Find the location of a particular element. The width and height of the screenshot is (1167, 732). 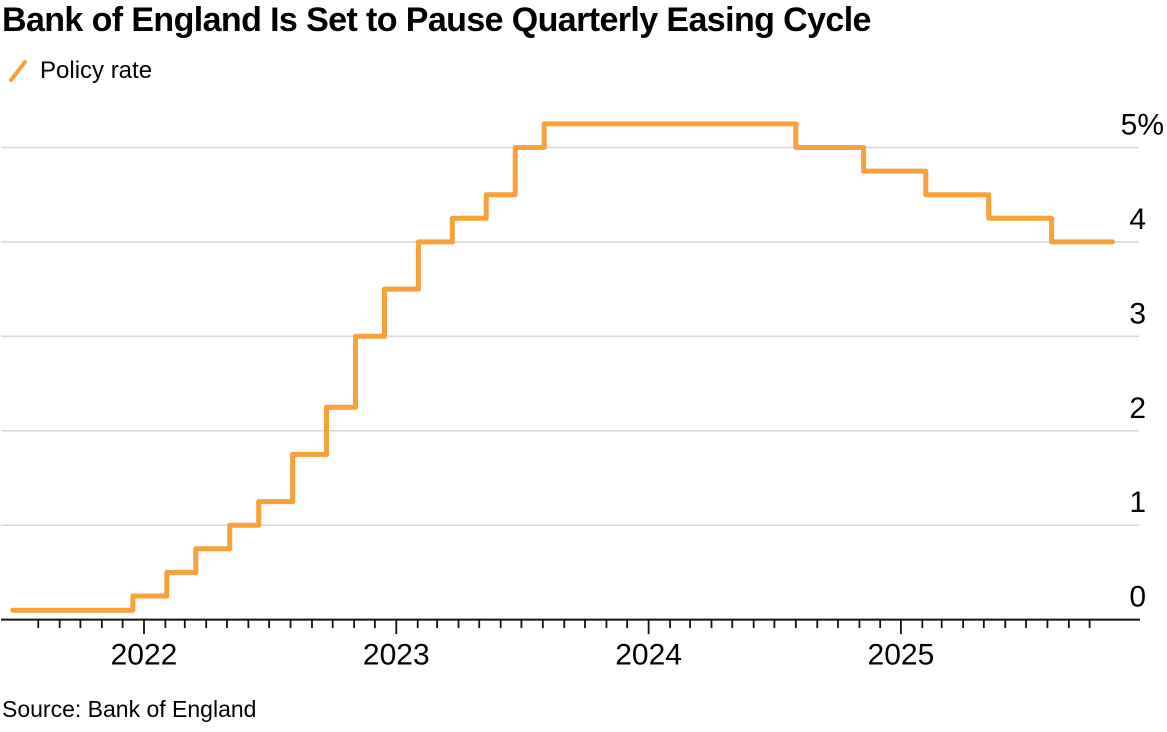

x-axis-year-label: 2023 is located at coordinates (396, 655).